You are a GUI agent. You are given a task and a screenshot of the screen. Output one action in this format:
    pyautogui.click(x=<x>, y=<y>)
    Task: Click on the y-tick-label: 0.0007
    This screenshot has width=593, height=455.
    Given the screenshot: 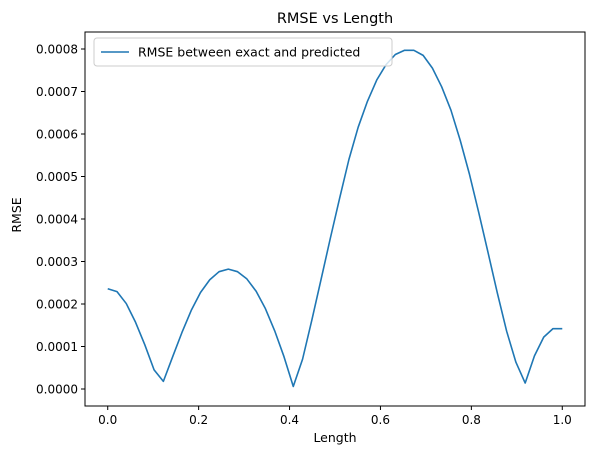 What is the action you would take?
    pyautogui.click(x=57, y=92)
    